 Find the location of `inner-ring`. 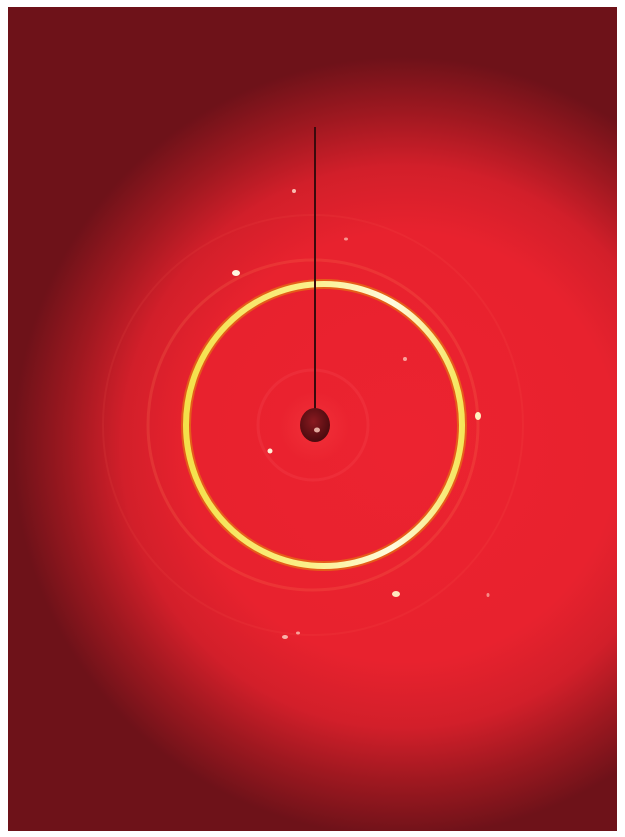

inner-ring is located at coordinates (313, 425).